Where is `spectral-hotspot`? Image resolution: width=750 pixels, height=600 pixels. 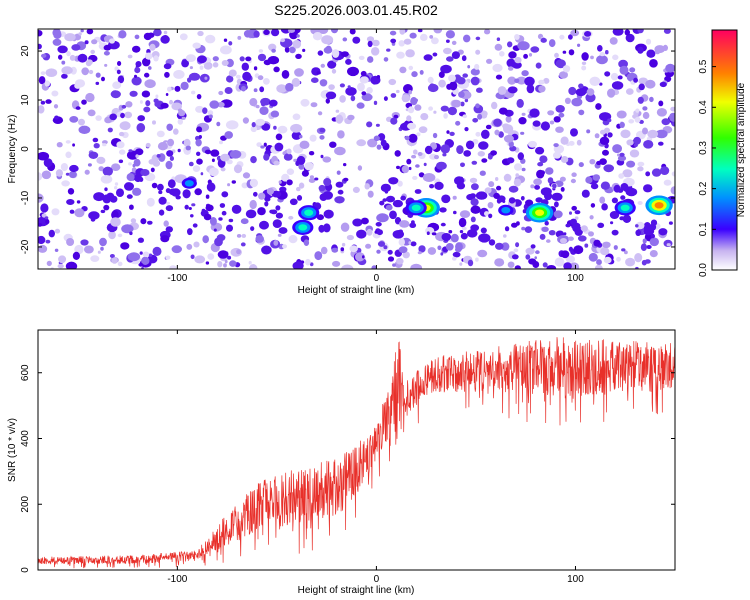
spectral-hotspot is located at coordinates (506, 210).